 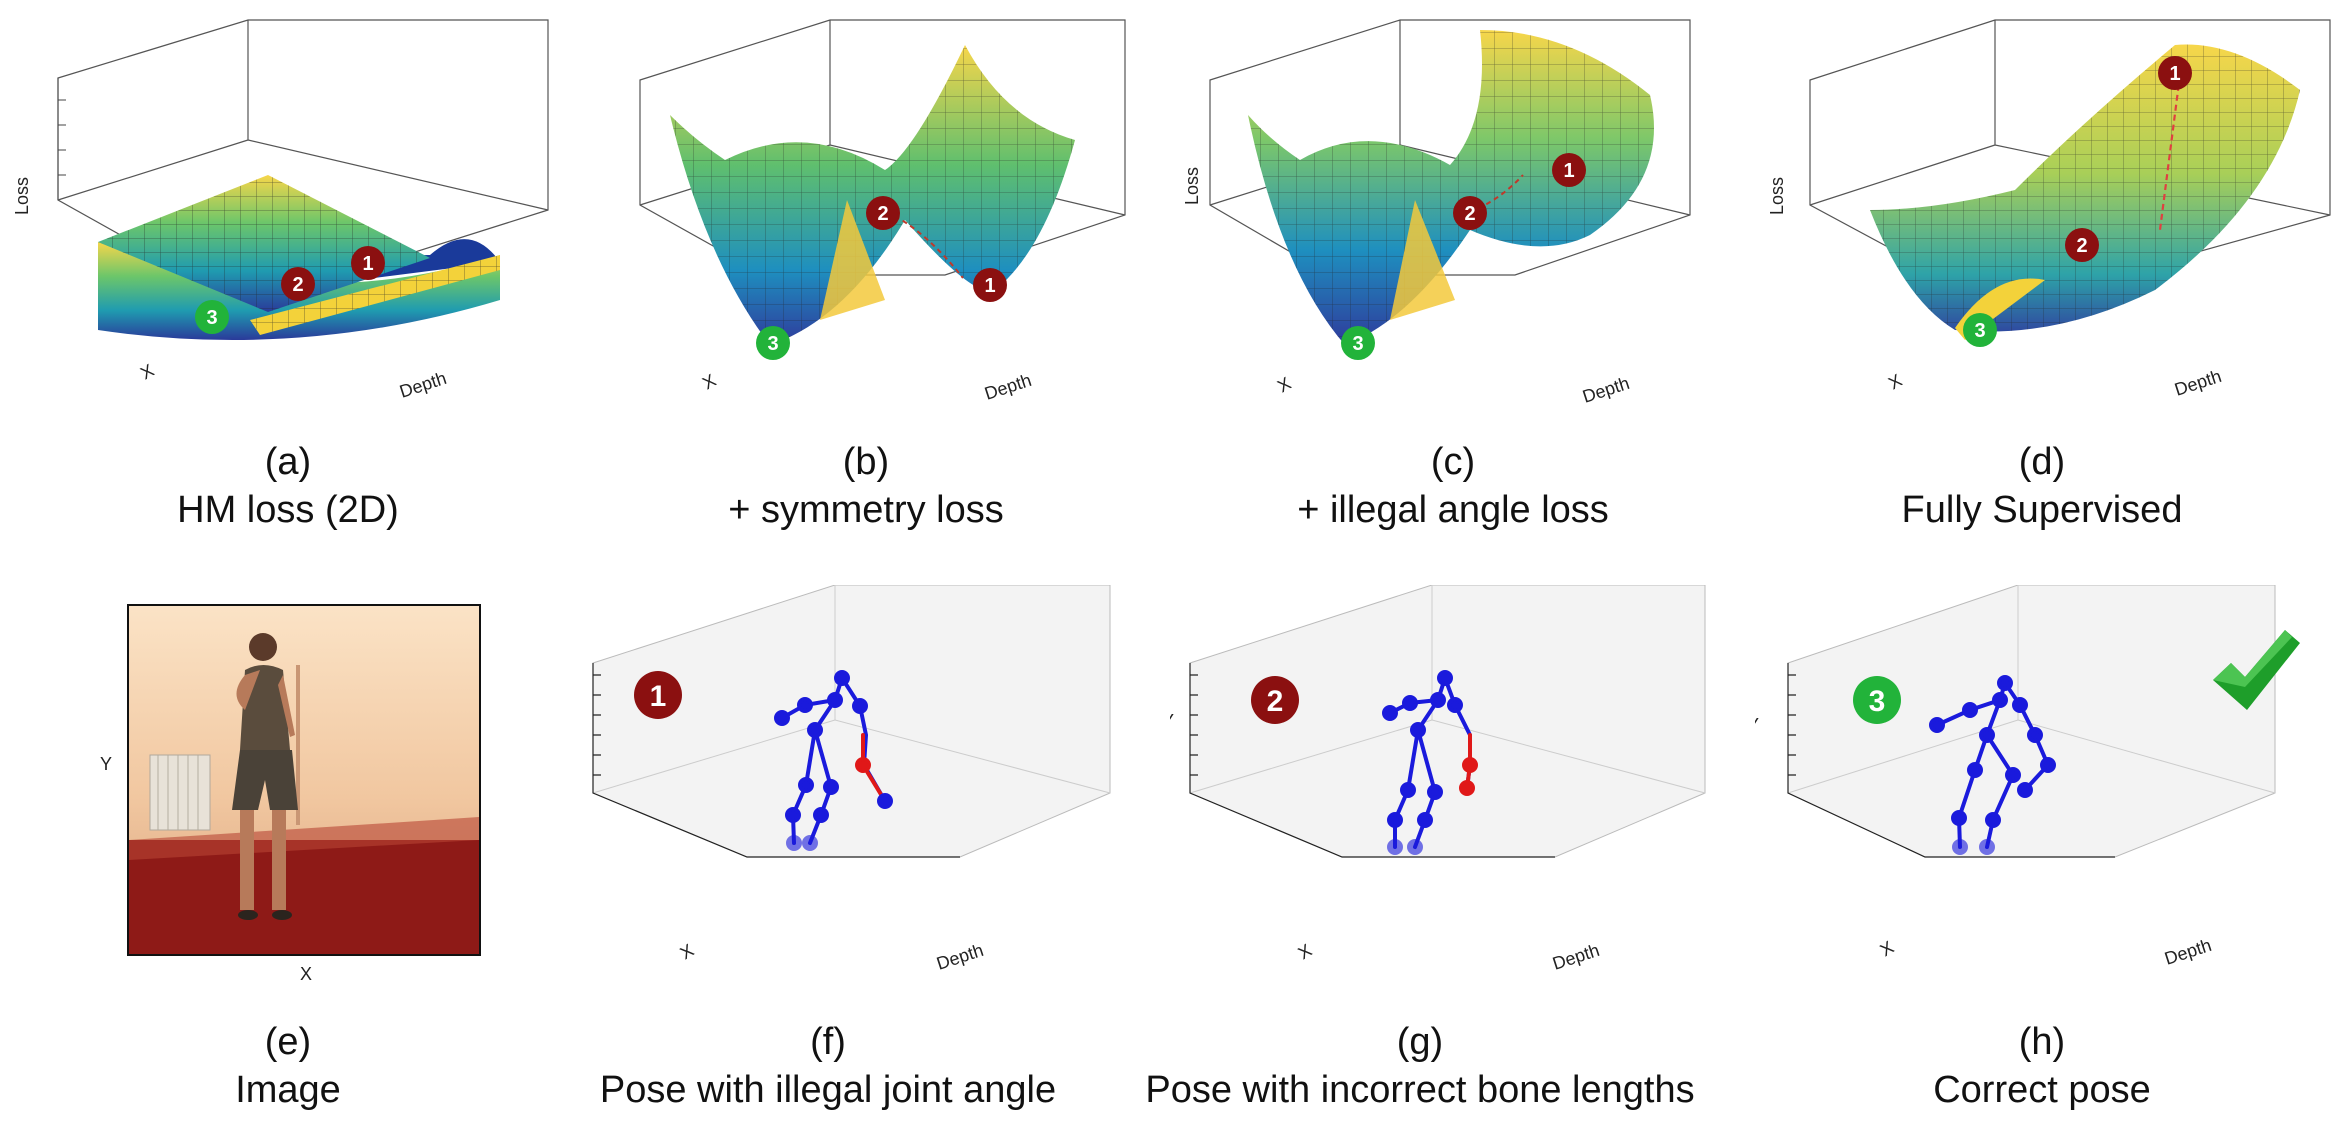 What do you see at coordinates (1453, 462) in the screenshot?
I see `caption-letter: (c)` at bounding box center [1453, 462].